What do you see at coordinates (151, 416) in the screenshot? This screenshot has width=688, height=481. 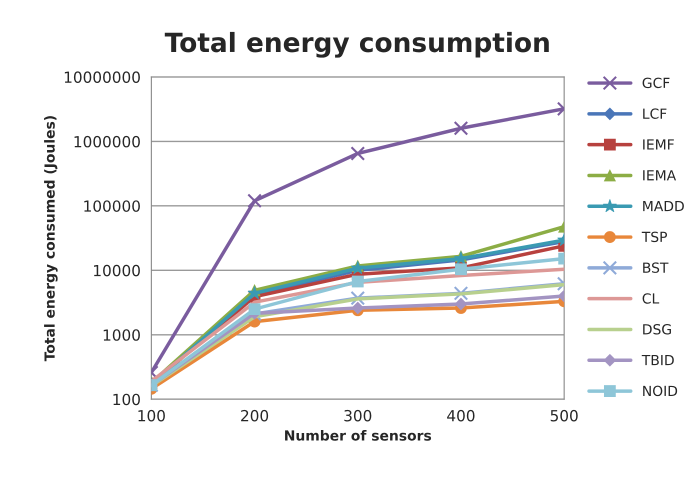 I see `x-tick-label: 100` at bounding box center [151, 416].